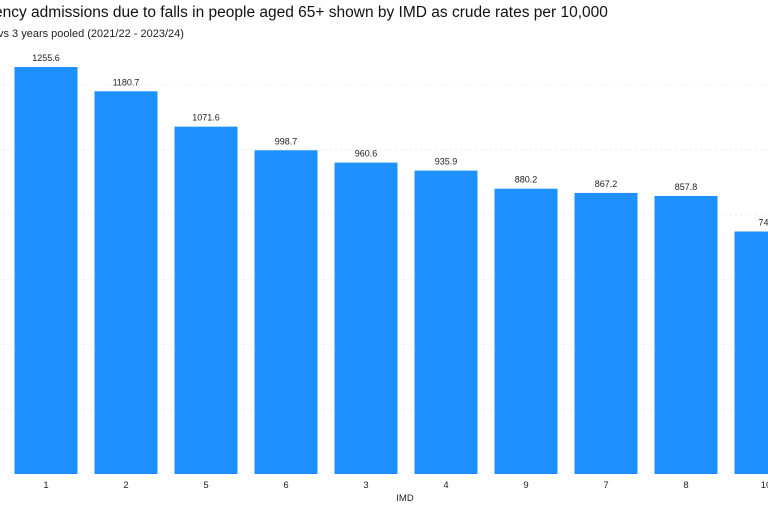 The width and height of the screenshot is (768, 512). I want to click on value-label: 1071.6, so click(206, 118).